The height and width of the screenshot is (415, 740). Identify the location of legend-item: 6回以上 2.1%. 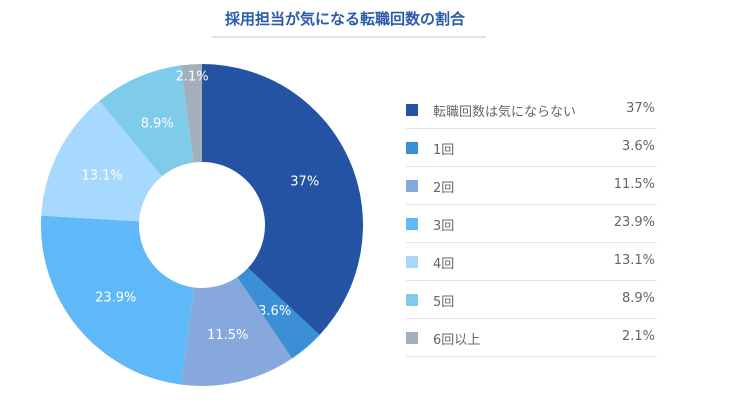
(531, 338).